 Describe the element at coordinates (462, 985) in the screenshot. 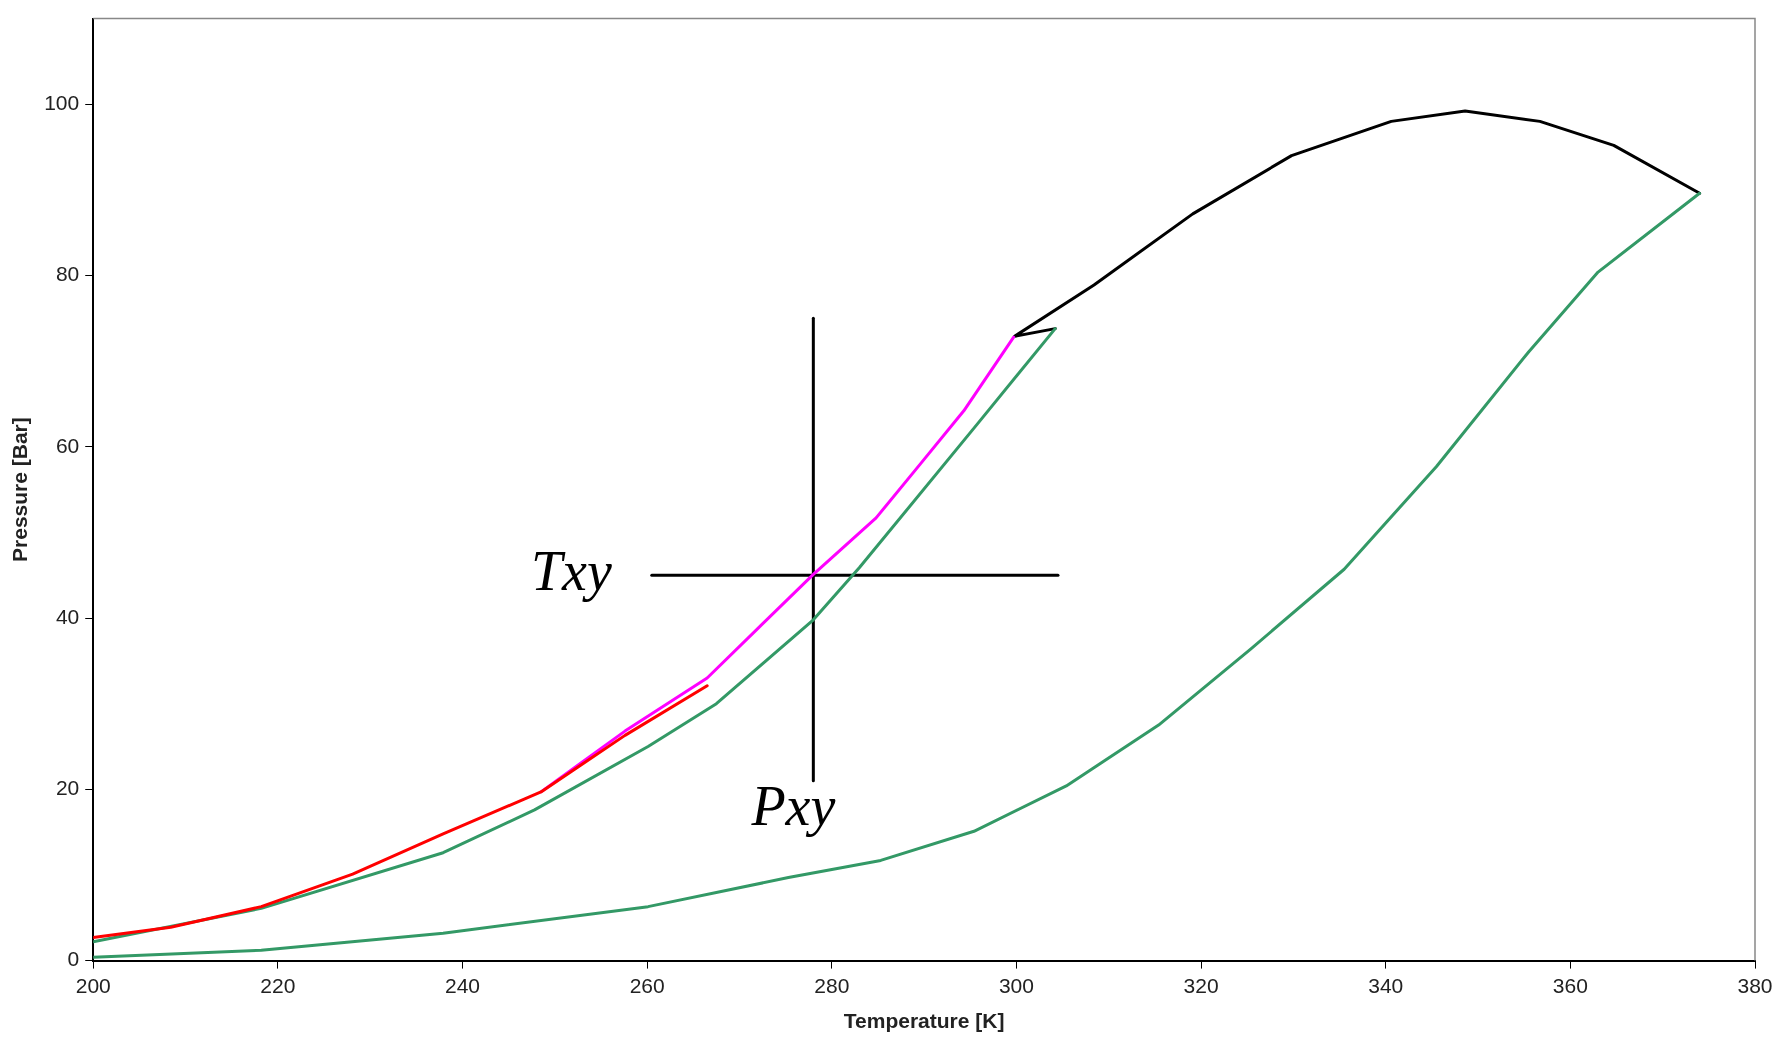

I see `x-tick-label: 240` at that location.